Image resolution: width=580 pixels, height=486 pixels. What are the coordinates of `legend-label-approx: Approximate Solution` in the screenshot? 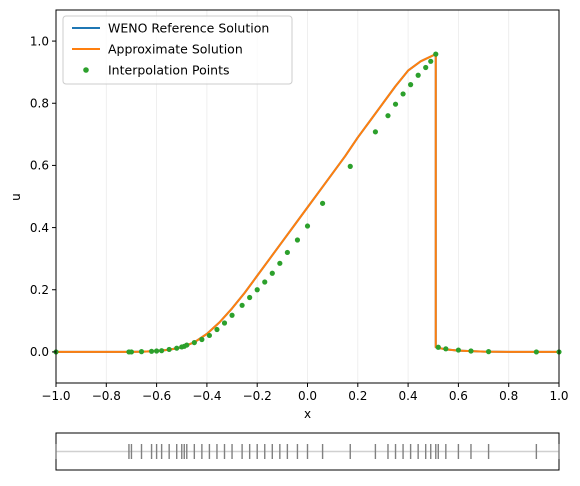 It's located at (175, 49).